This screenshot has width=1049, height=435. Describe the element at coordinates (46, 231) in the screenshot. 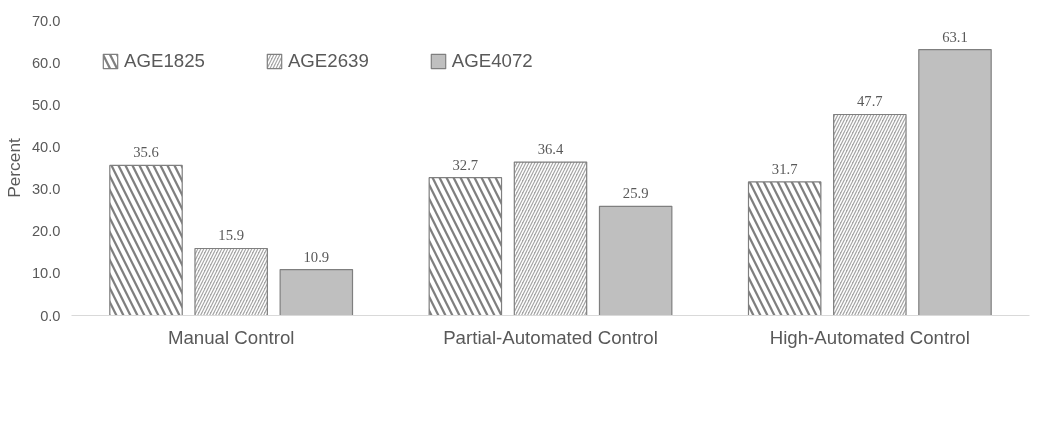

I see `y-tick-label: 20.0` at that location.